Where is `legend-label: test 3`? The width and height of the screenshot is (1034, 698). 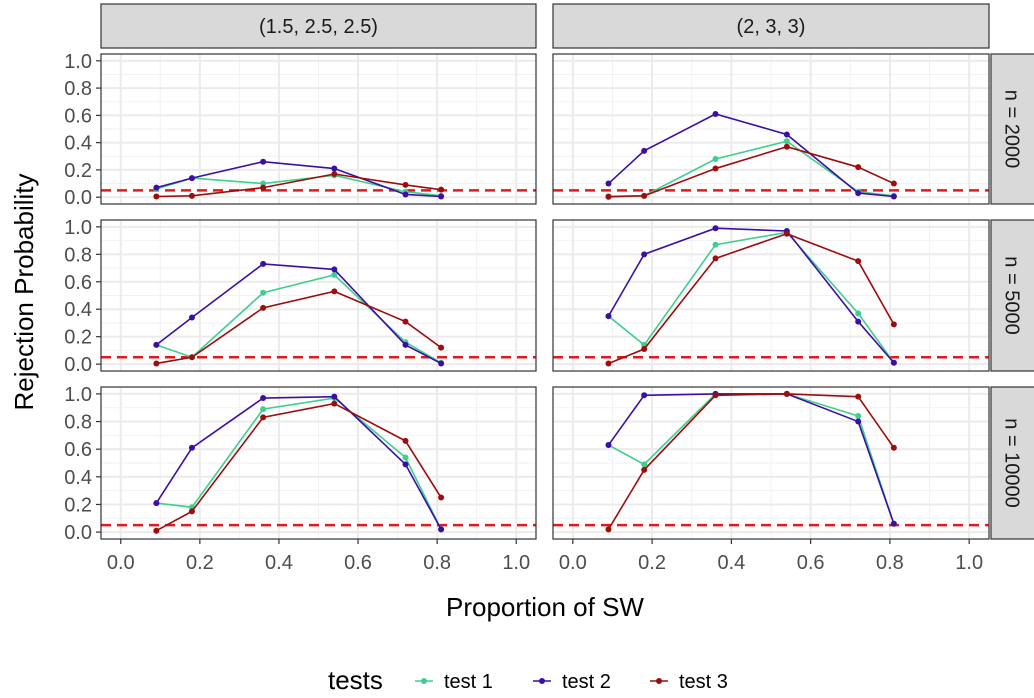
legend-label: test 3 is located at coordinates (703, 682).